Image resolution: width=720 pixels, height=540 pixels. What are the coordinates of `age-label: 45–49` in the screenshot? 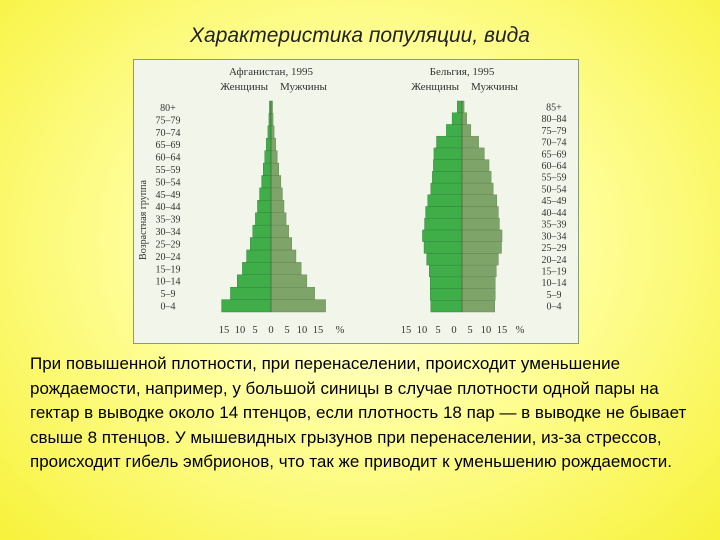 It's located at (168, 195).